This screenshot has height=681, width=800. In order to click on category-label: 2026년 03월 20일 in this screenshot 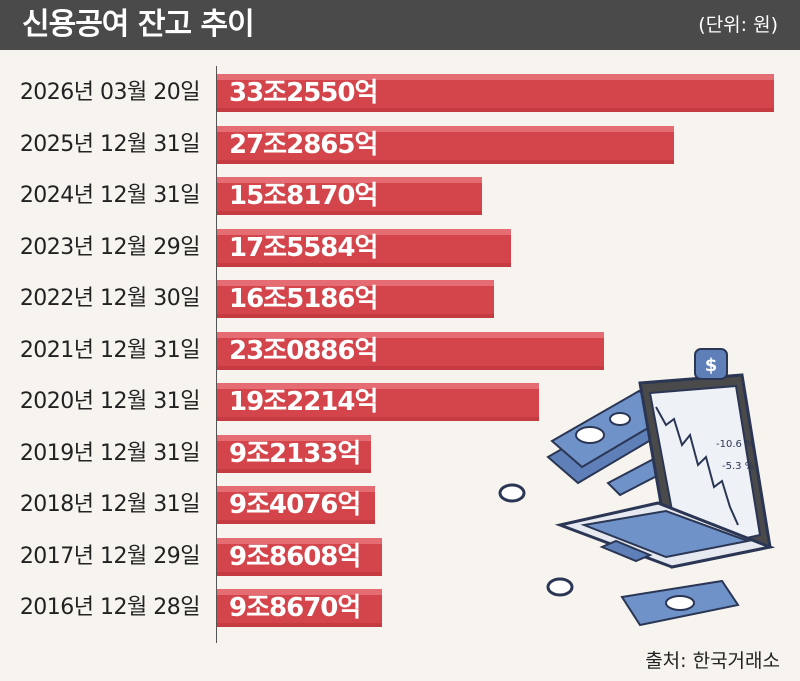, I will do `click(110, 92)`.